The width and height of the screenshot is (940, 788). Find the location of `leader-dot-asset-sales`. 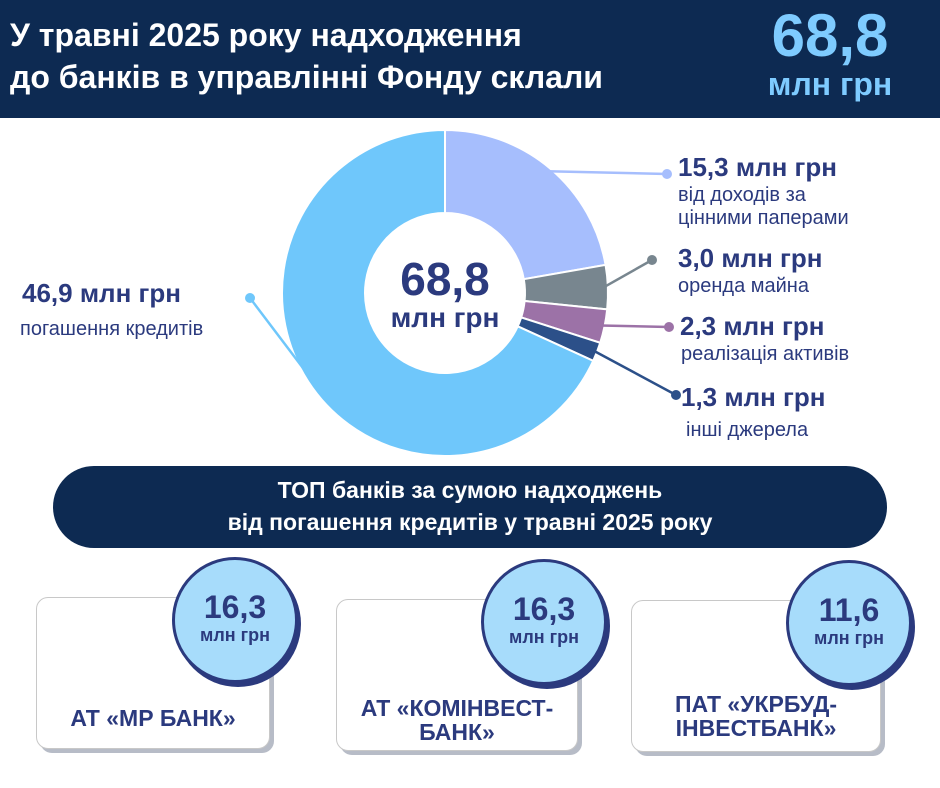

leader-dot-asset-sales is located at coordinates (669, 327).